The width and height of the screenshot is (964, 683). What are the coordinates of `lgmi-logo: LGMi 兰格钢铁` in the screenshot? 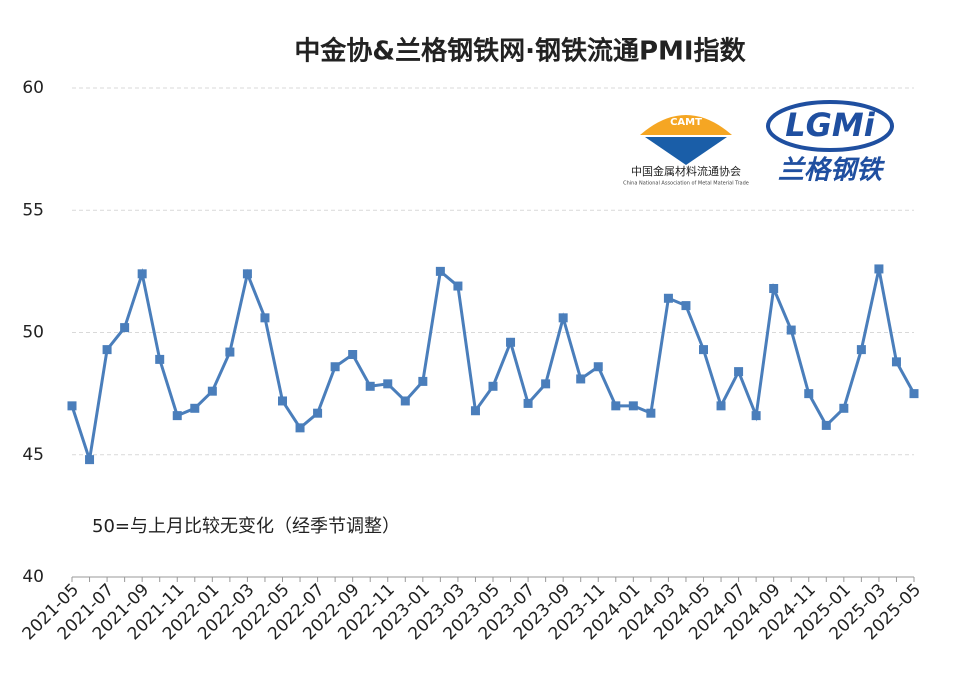 It's located at (830, 143).